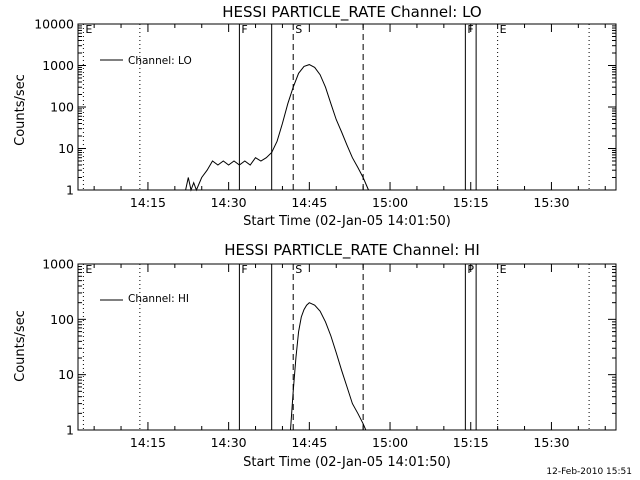  Describe the element at coordinates (158, 299) in the screenshot. I see `legend-label: Channel: HI` at that location.